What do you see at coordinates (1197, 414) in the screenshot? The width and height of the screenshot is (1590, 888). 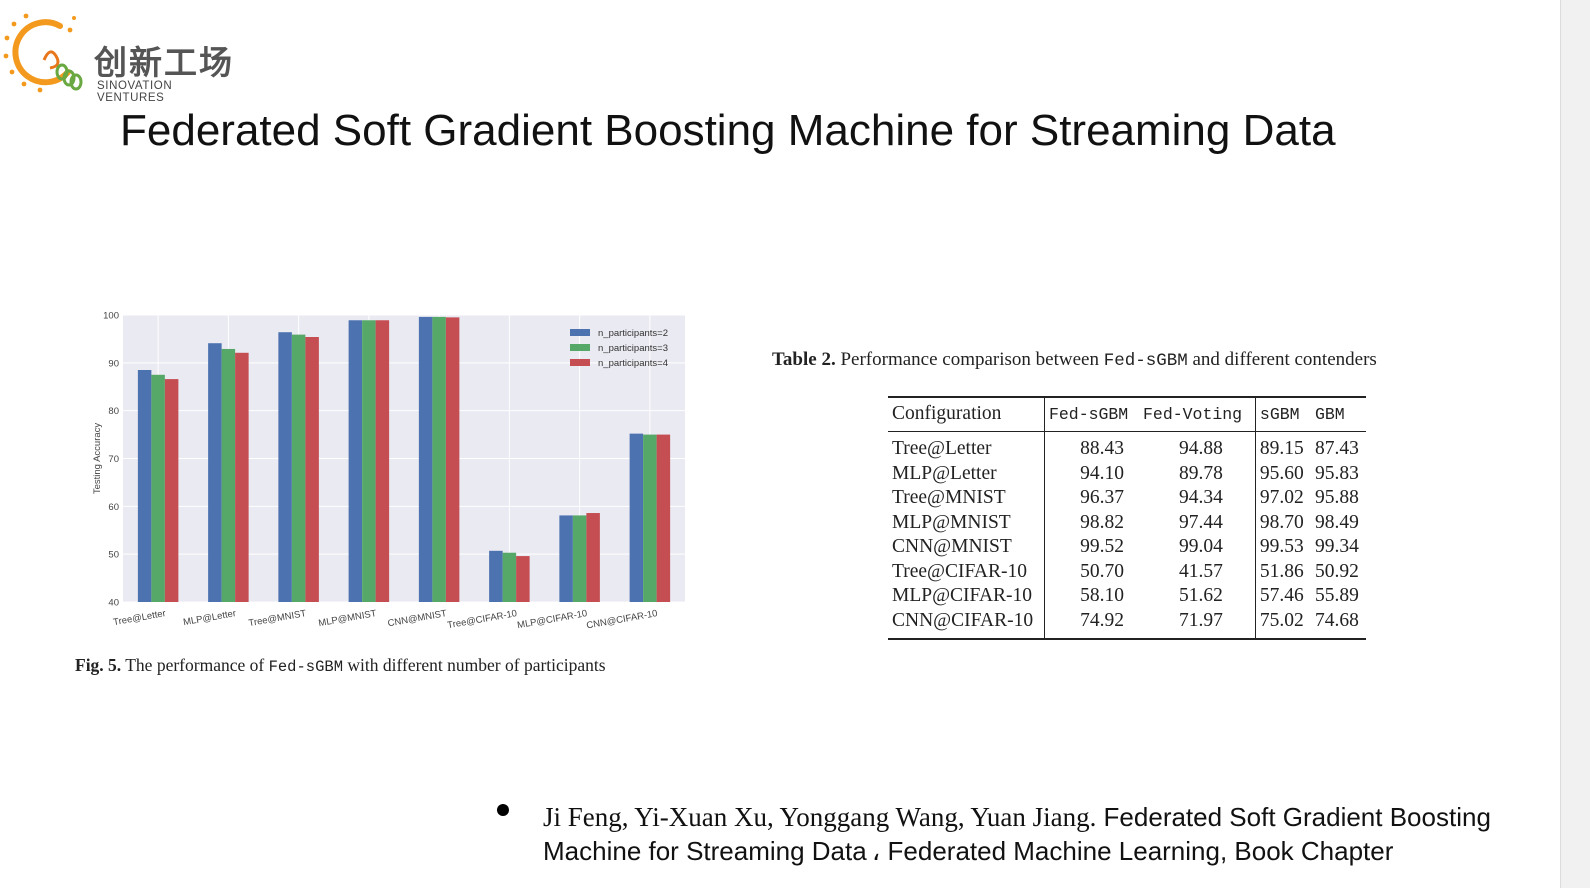 I see `header-fed-voting: Fed-Voting` at bounding box center [1197, 414].